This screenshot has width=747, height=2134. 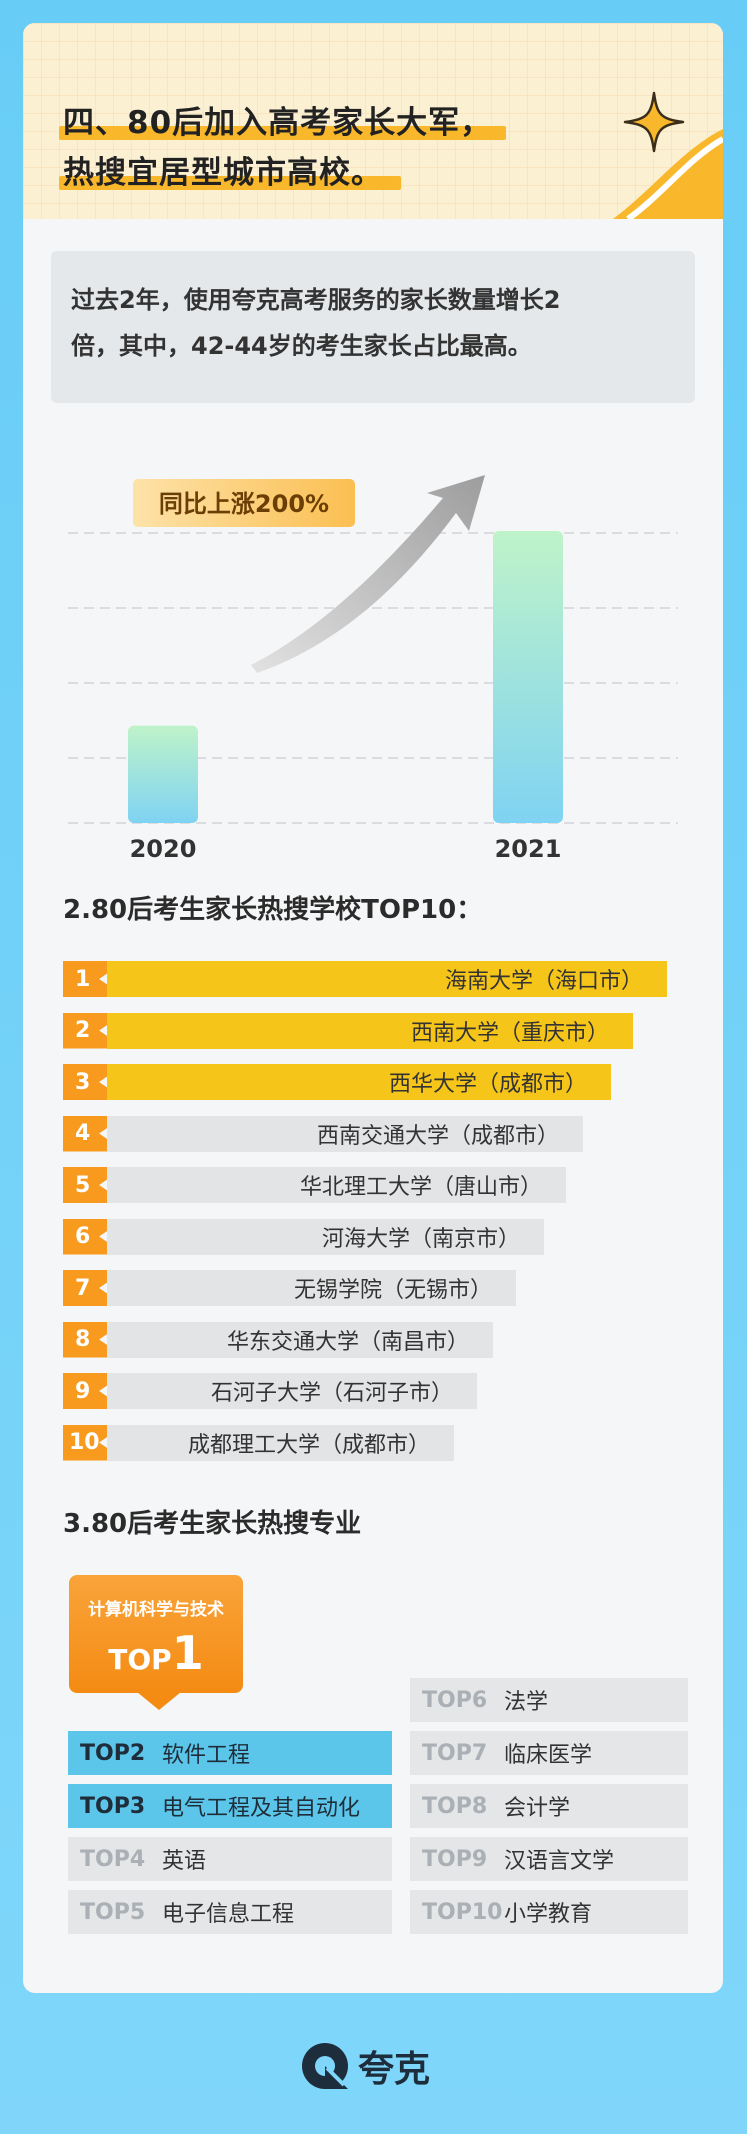 I want to click on top1-pointer, so click(x=159, y=1701).